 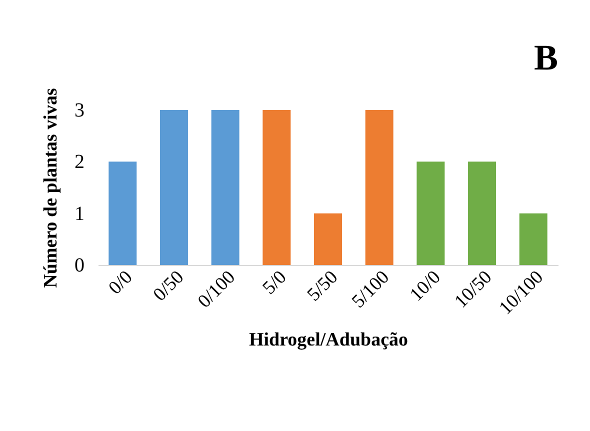 What do you see at coordinates (79, 265) in the screenshot?
I see `y-tick-label: 0` at bounding box center [79, 265].